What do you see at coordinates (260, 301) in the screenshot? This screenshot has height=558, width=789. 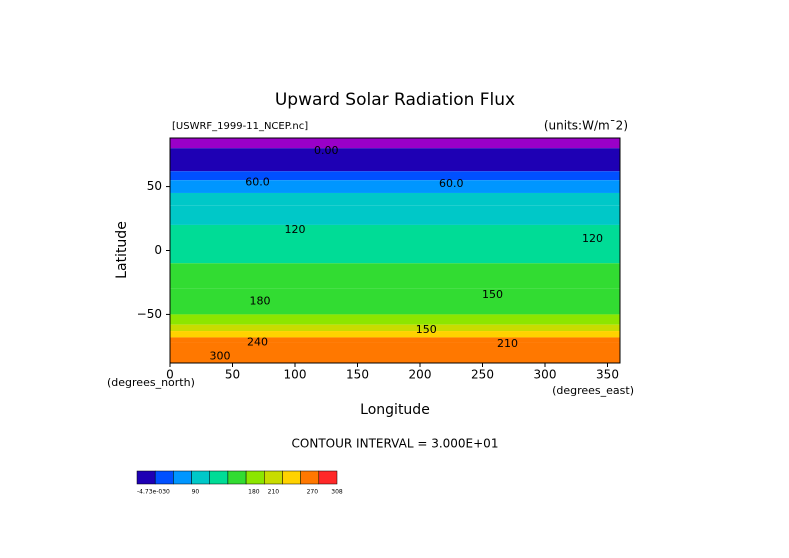 I see `contour-label: 180` at bounding box center [260, 301].